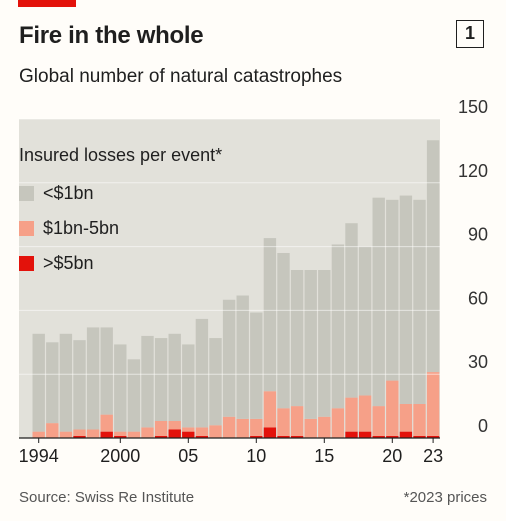  I want to click on legend-swatch-1bn-5bn, so click(26, 228).